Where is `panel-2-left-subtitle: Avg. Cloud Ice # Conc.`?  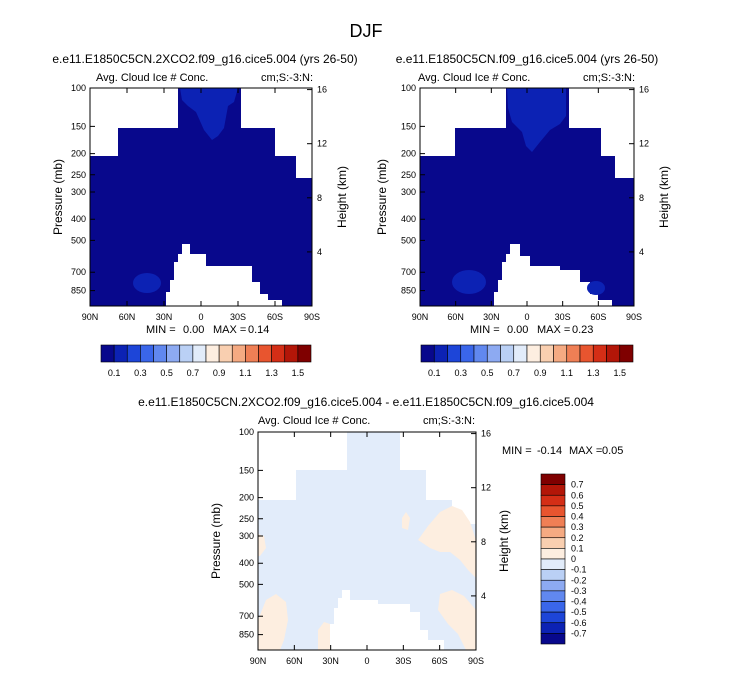 panel-2-left-subtitle: Avg. Cloud Ice # Conc. is located at coordinates (474, 78).